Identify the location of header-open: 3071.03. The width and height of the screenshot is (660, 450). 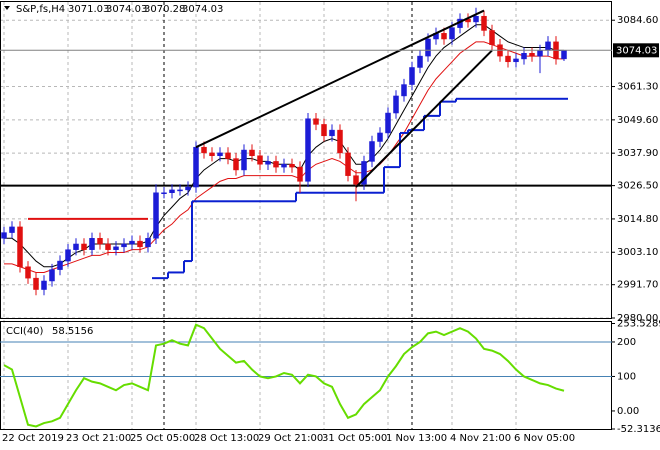
(88, 9).